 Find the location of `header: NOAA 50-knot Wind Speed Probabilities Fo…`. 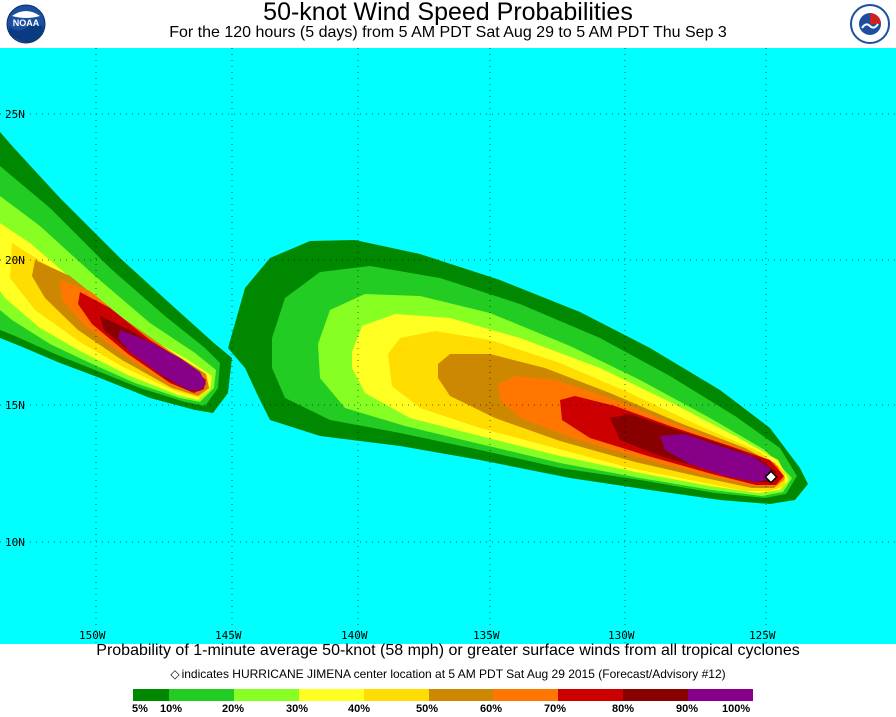

header: NOAA 50-knot Wind Speed Probabilities Fo… is located at coordinates (448, 24).